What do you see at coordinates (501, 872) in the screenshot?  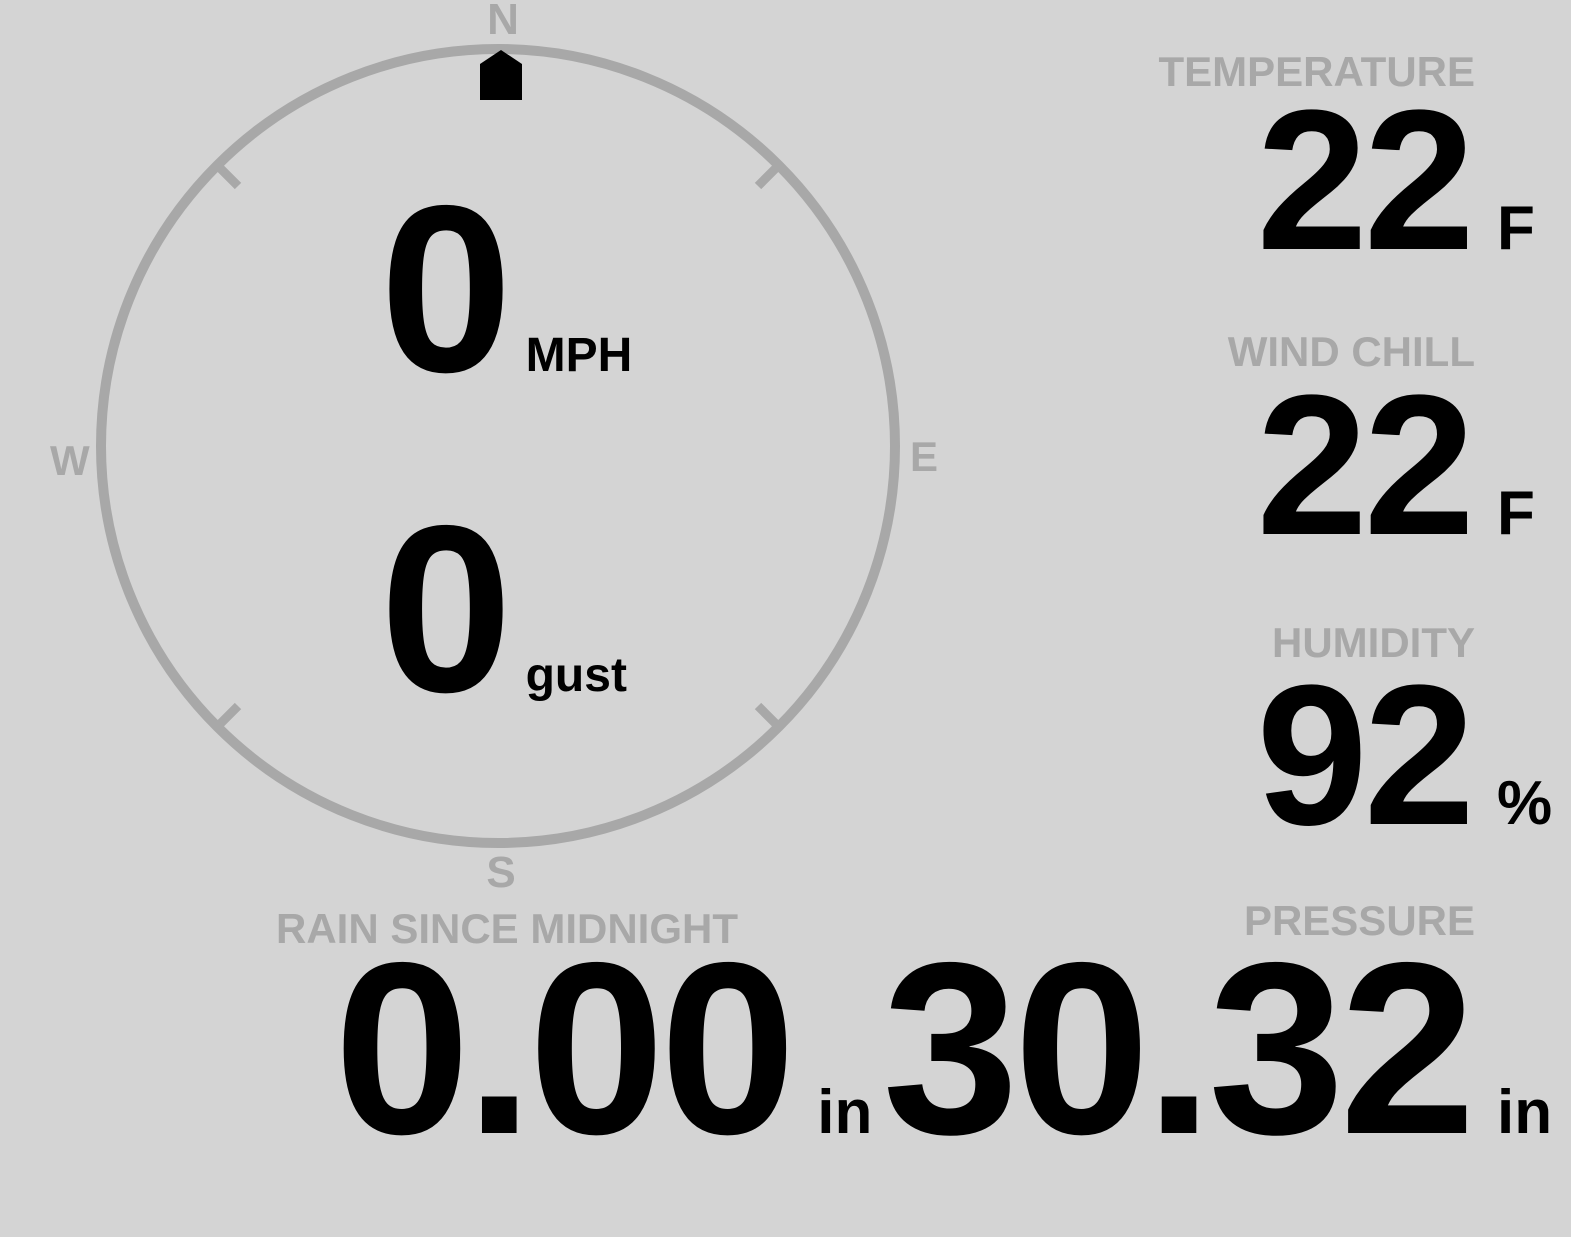 I see `compass-label-south: S` at bounding box center [501, 872].